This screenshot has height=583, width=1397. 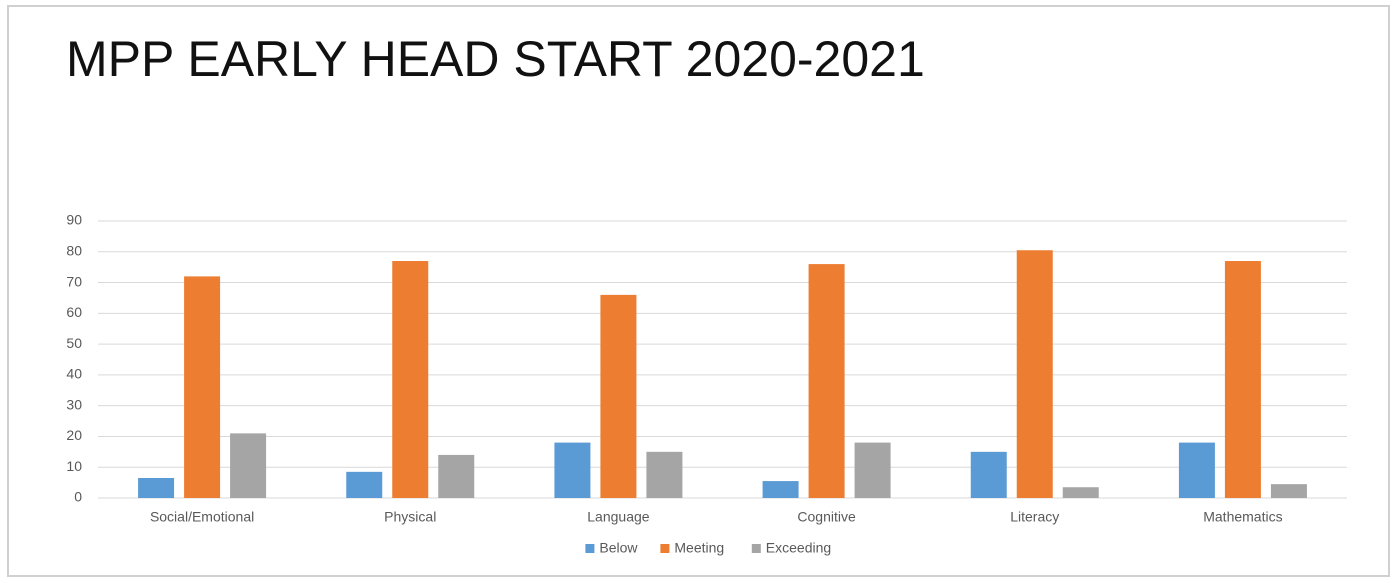 What do you see at coordinates (74, 374) in the screenshot?
I see `y-tick-label: 40` at bounding box center [74, 374].